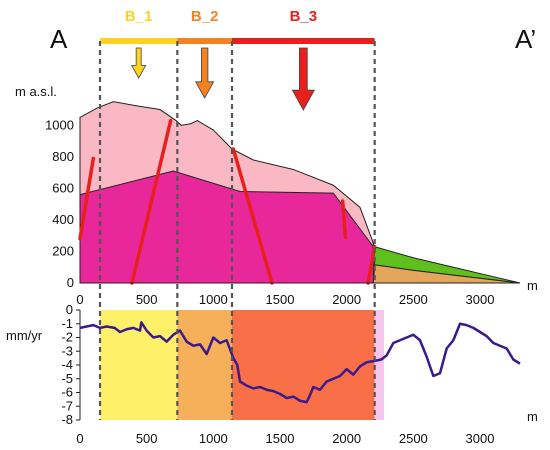 This screenshot has width=550, height=450. What do you see at coordinates (205, 16) in the screenshot?
I see `block-label-b_2: B_2` at bounding box center [205, 16].